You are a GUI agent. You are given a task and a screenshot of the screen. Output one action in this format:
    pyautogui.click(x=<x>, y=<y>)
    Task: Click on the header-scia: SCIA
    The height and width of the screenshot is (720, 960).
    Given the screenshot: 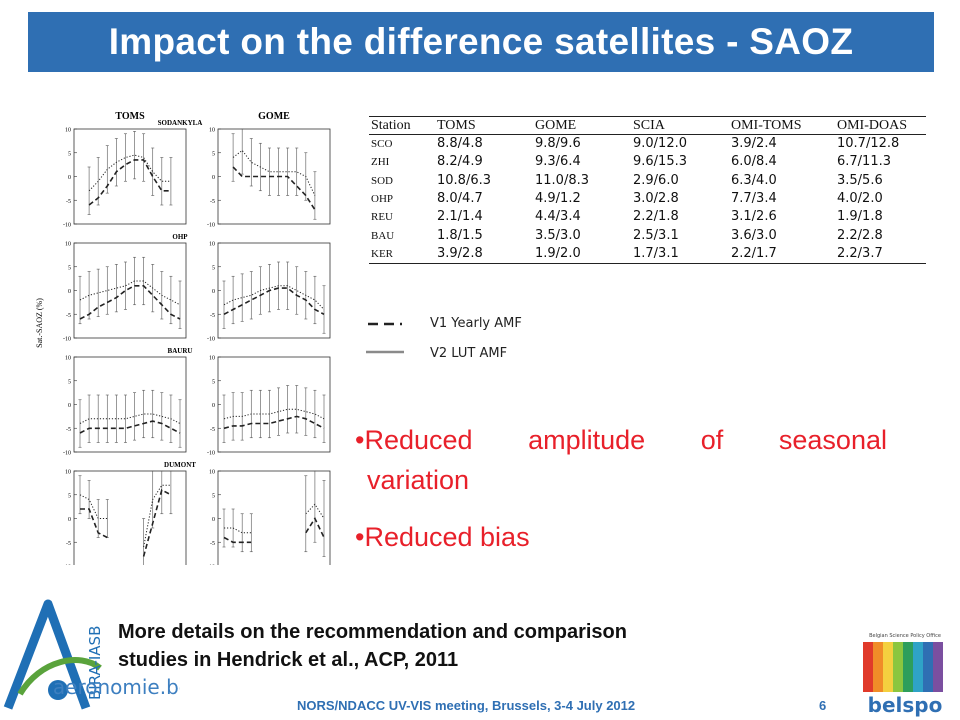 What is the action you would take?
    pyautogui.click(x=680, y=125)
    